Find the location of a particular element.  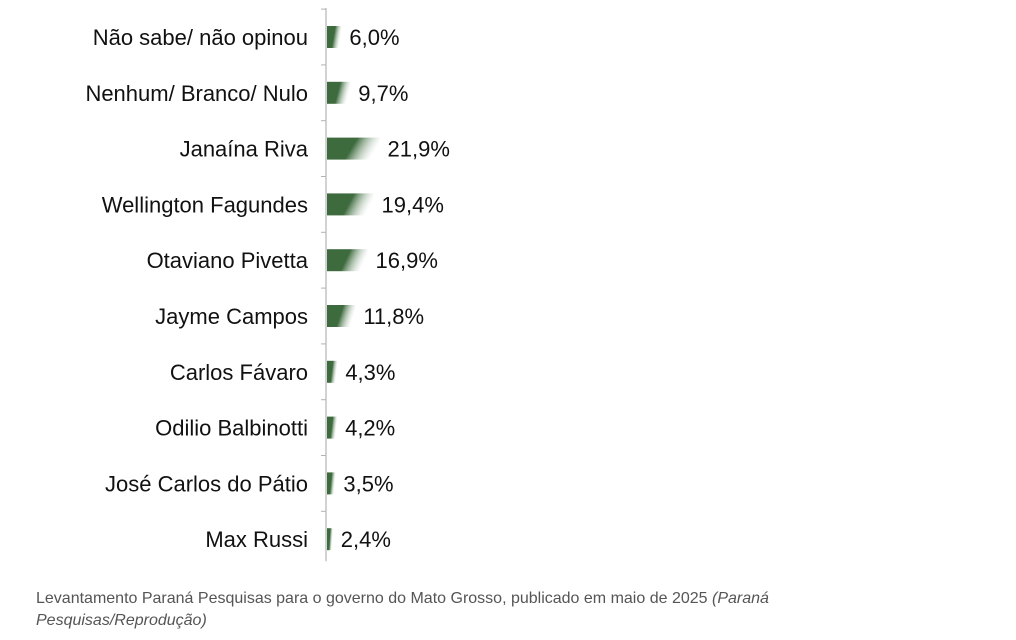

category-label: Janaína Riva is located at coordinates (244, 149).